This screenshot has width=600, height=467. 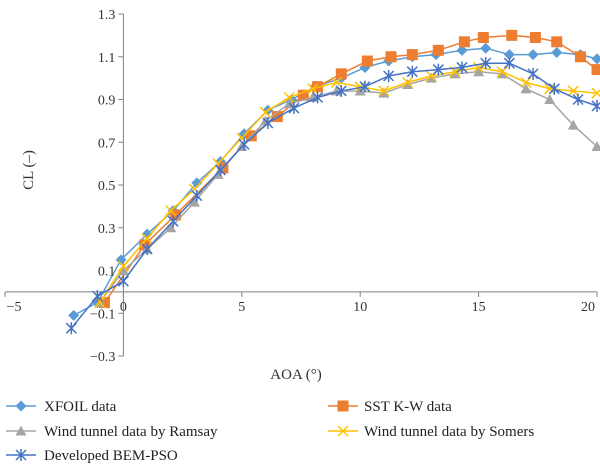 What do you see at coordinates (107, 101) in the screenshot?
I see `y-tick-label: 0.9` at bounding box center [107, 101].